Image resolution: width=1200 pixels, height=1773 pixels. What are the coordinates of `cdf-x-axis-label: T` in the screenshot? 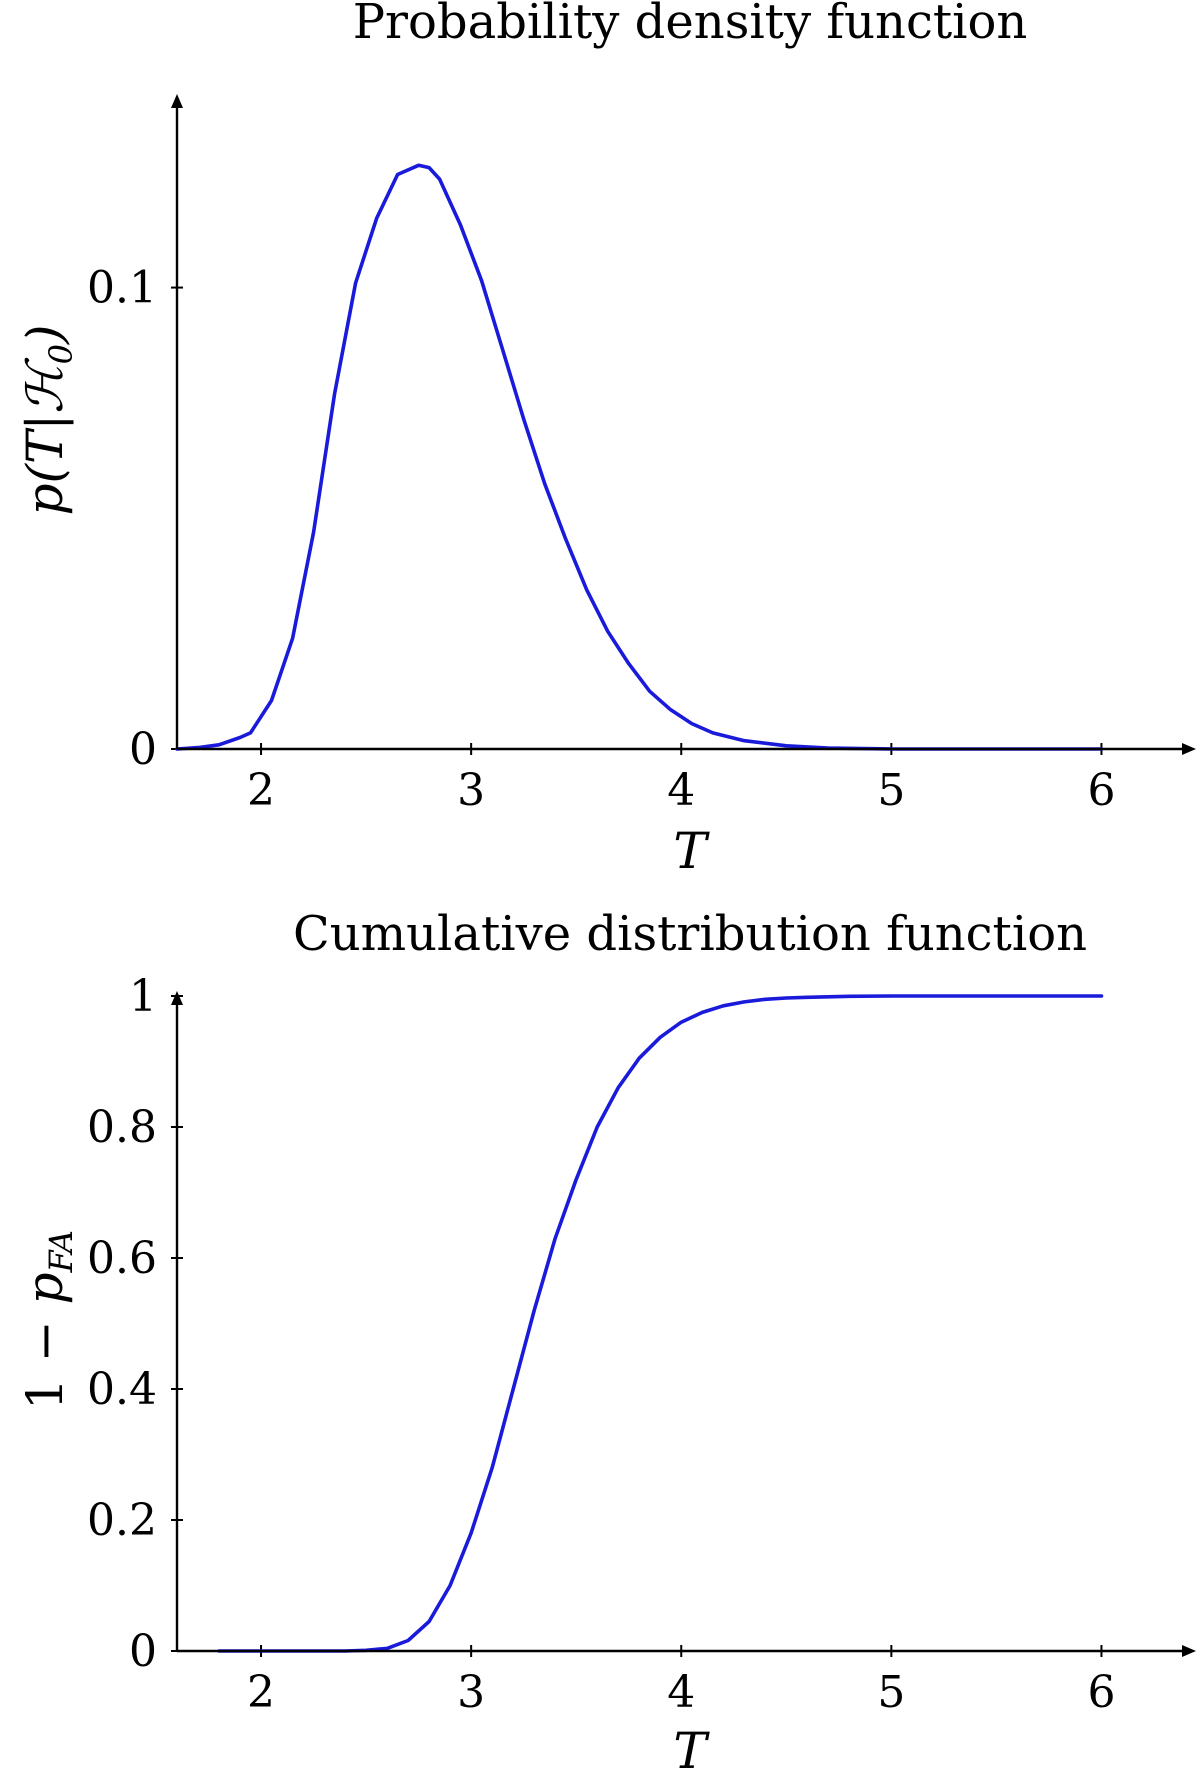 It's located at (691, 1747).